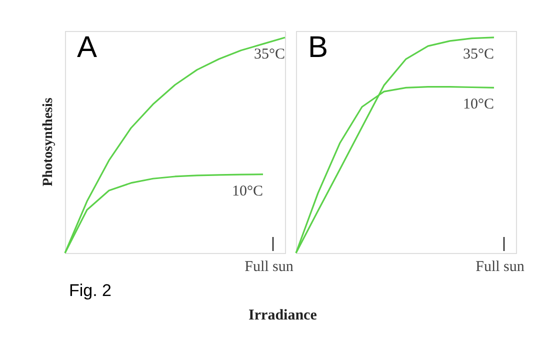  What do you see at coordinates (318, 47) in the screenshot?
I see `chart-title: B` at bounding box center [318, 47].